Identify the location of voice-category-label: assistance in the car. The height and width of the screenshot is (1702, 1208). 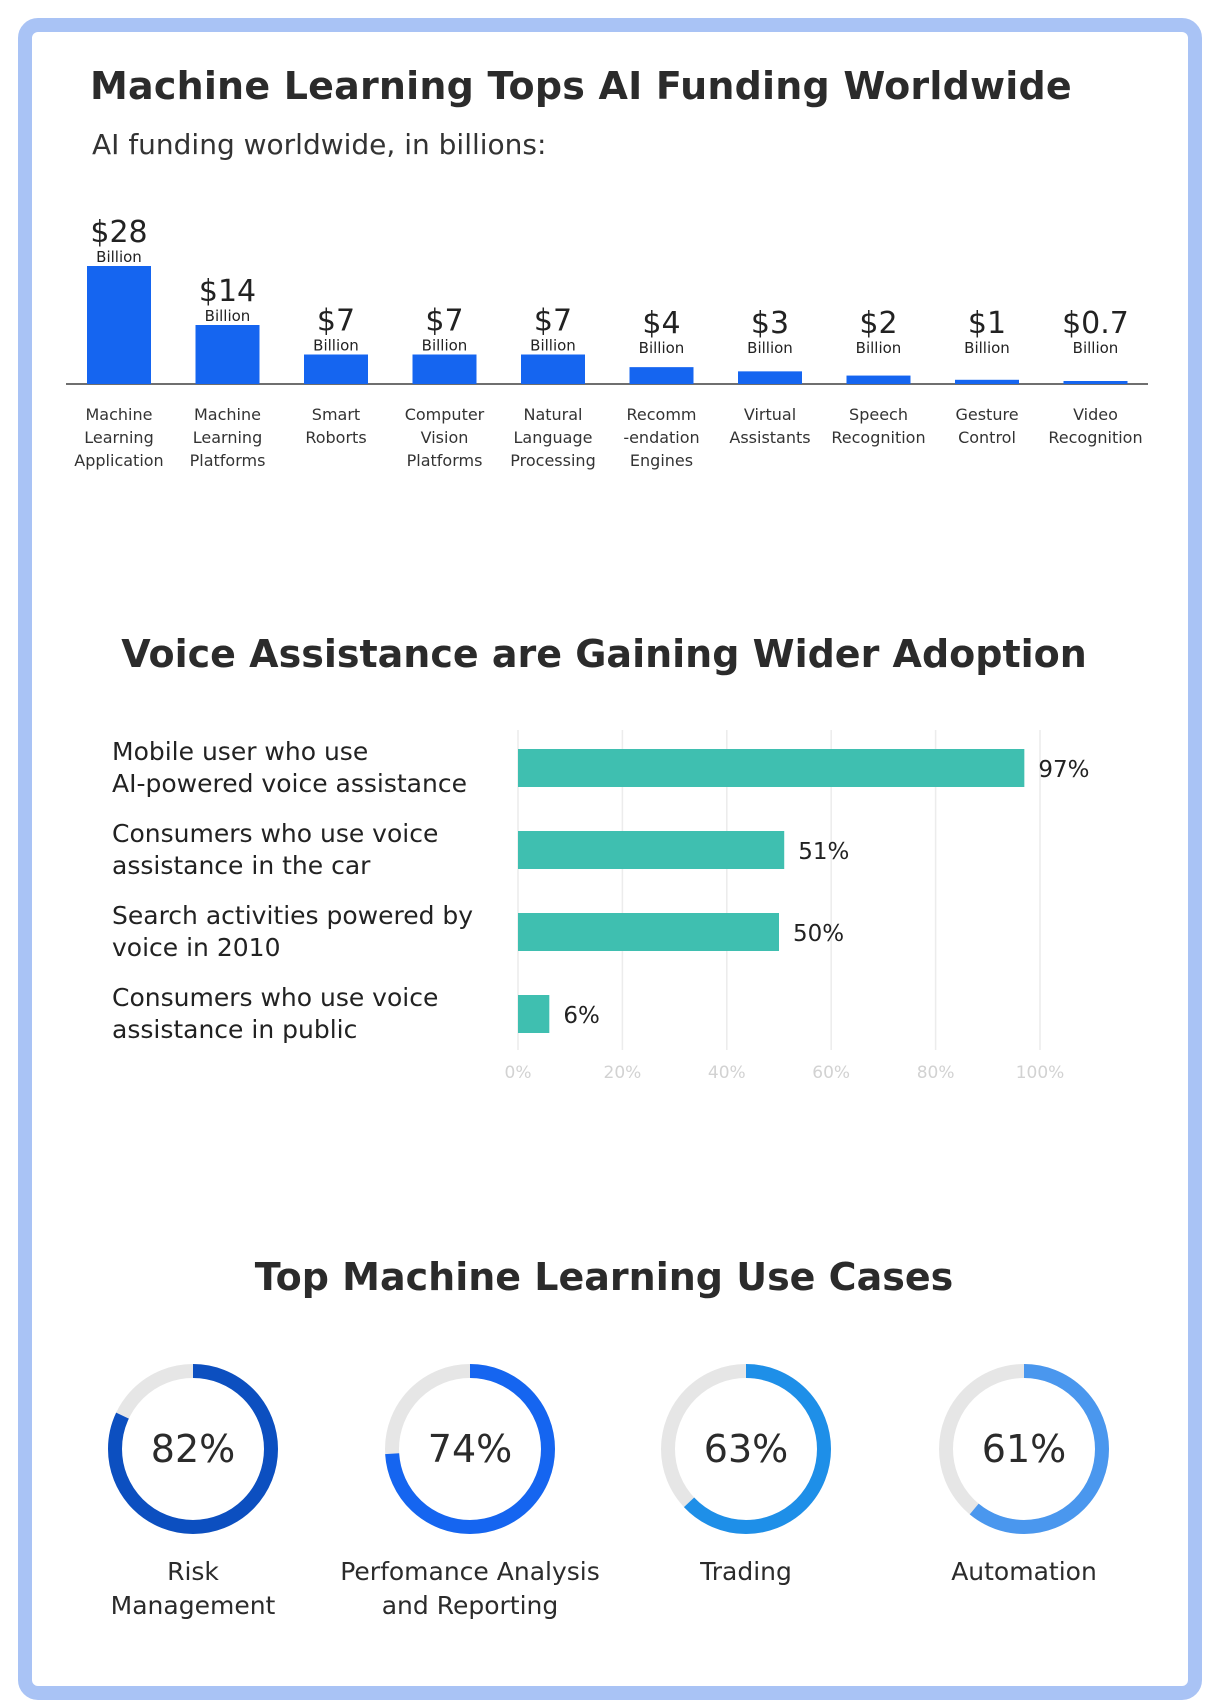
(241, 865).